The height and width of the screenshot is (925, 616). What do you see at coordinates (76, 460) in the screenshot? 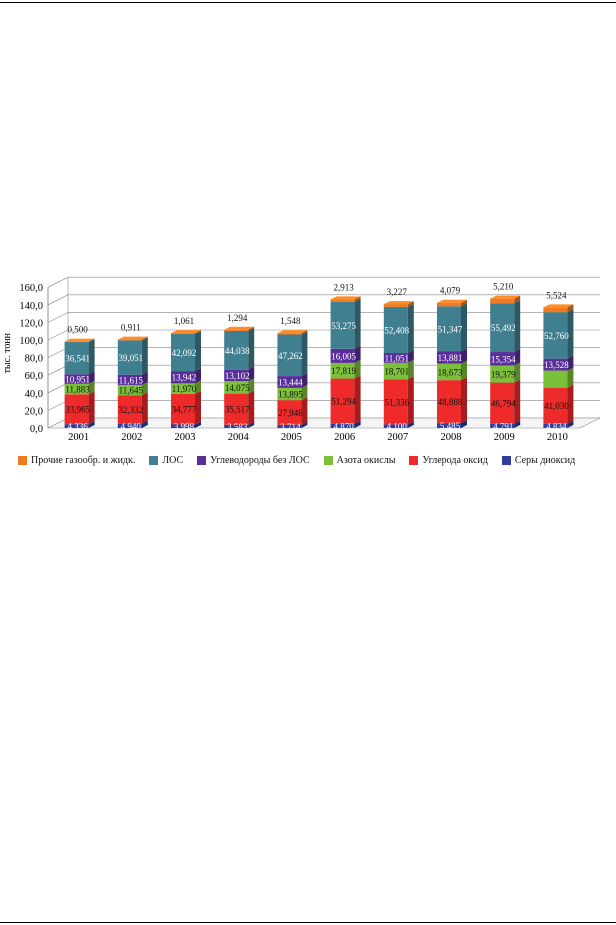
I see `legend-item: Прочие газообр. и жидк.` at bounding box center [76, 460].